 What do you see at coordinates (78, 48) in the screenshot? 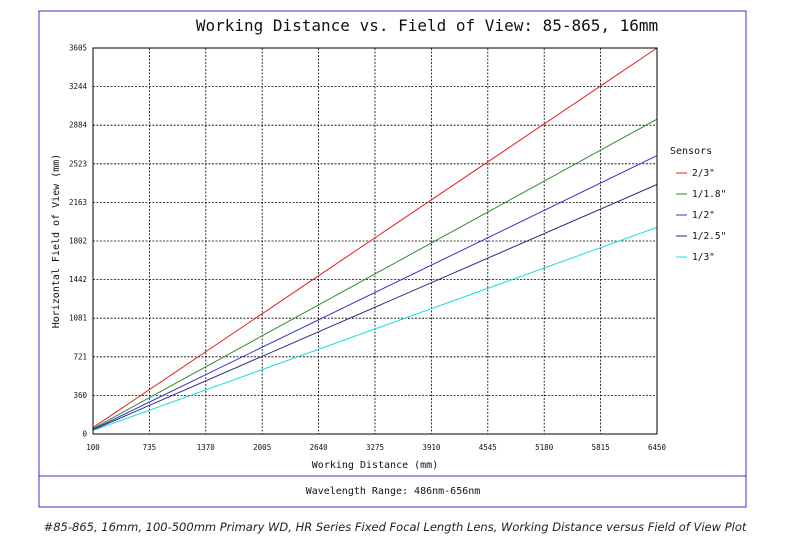
I see `y-tick-label: 3605` at bounding box center [78, 48].